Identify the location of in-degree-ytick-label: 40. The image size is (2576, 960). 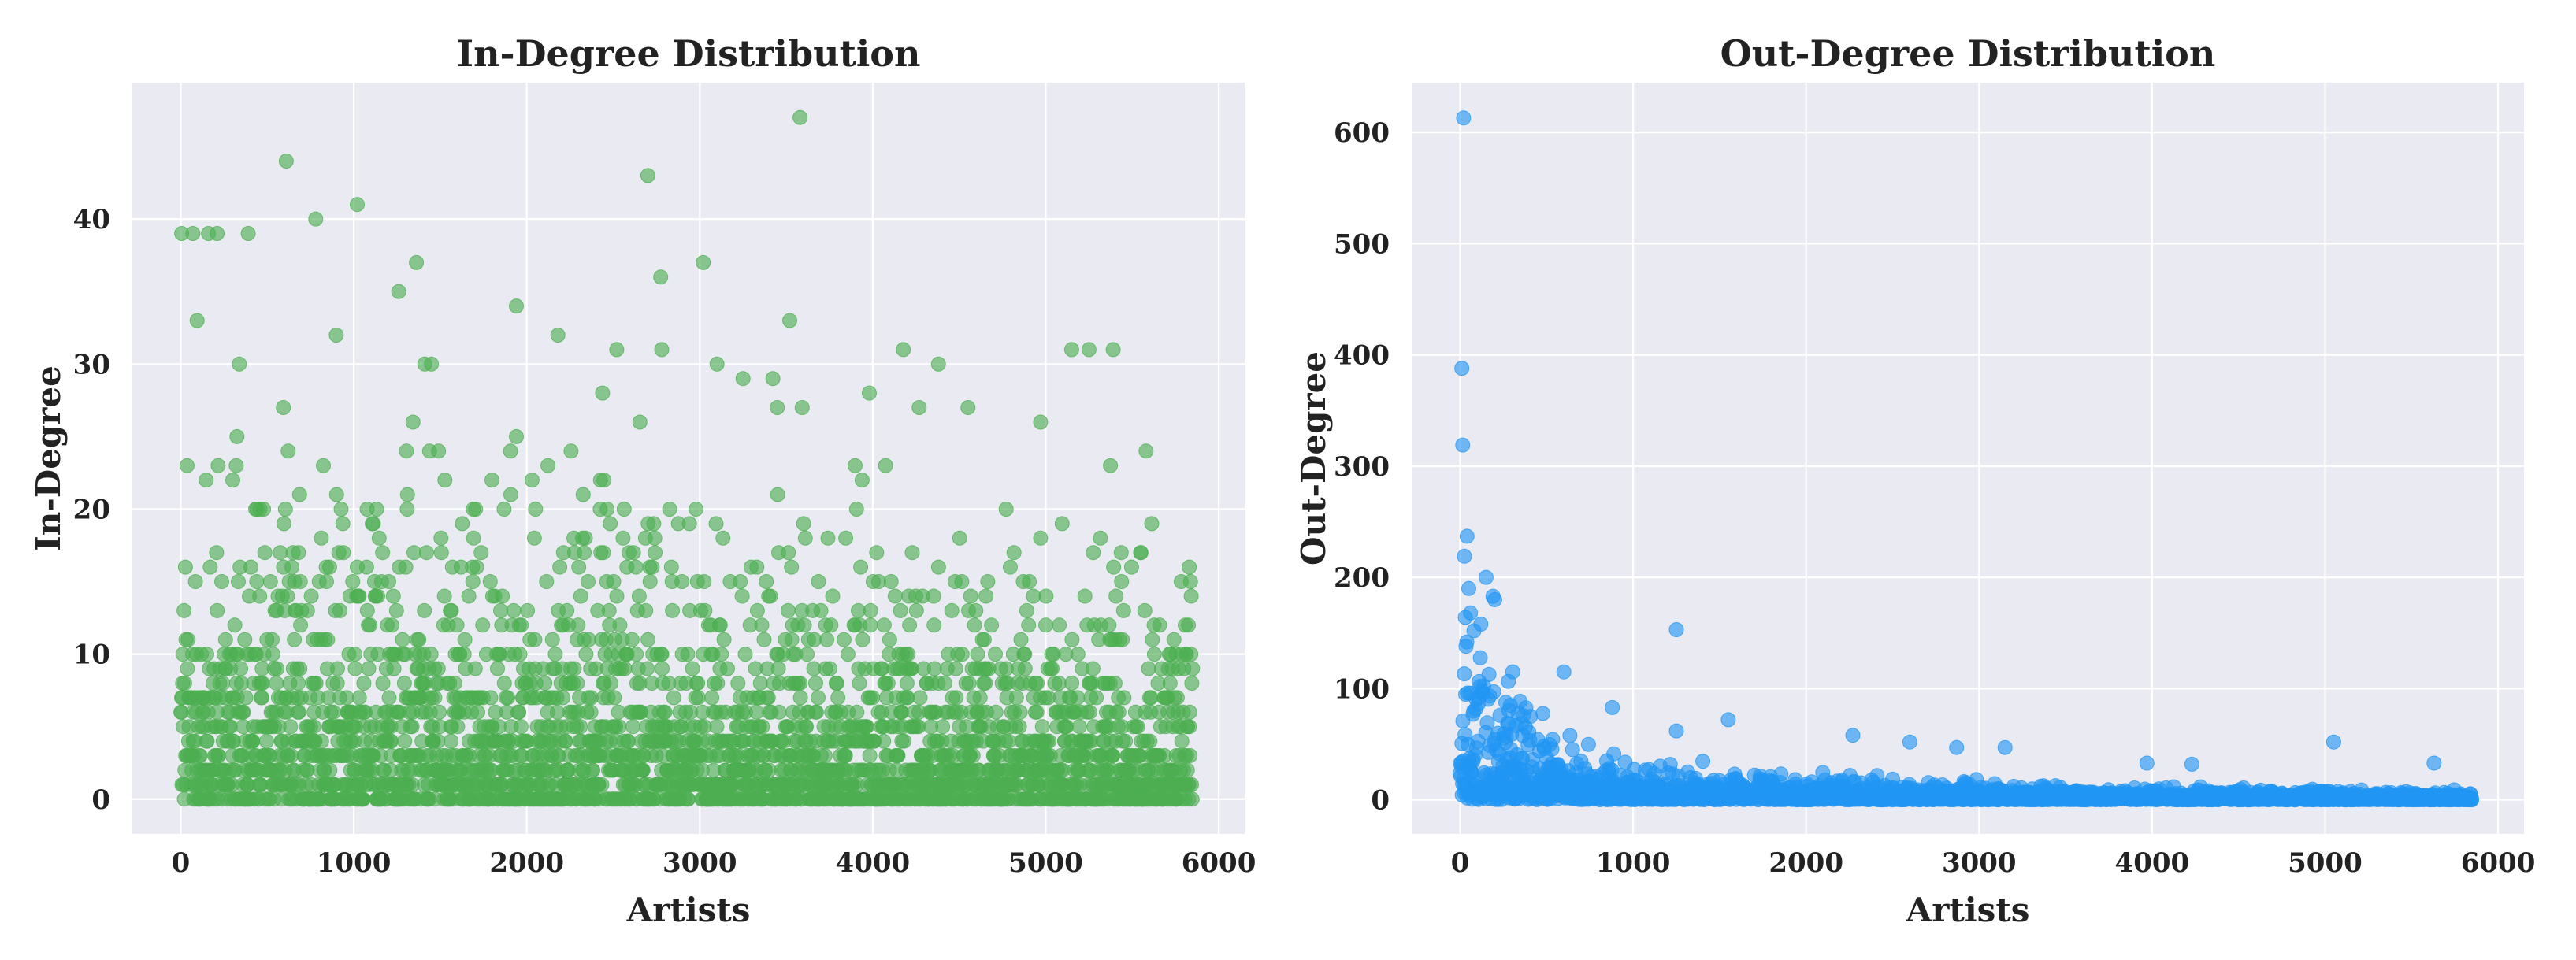
(91, 219).